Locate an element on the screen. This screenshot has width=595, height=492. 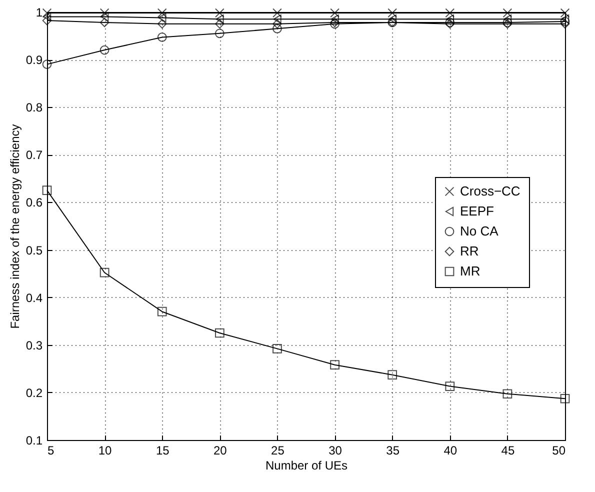
x-tick-label: 50 is located at coordinates (559, 451).